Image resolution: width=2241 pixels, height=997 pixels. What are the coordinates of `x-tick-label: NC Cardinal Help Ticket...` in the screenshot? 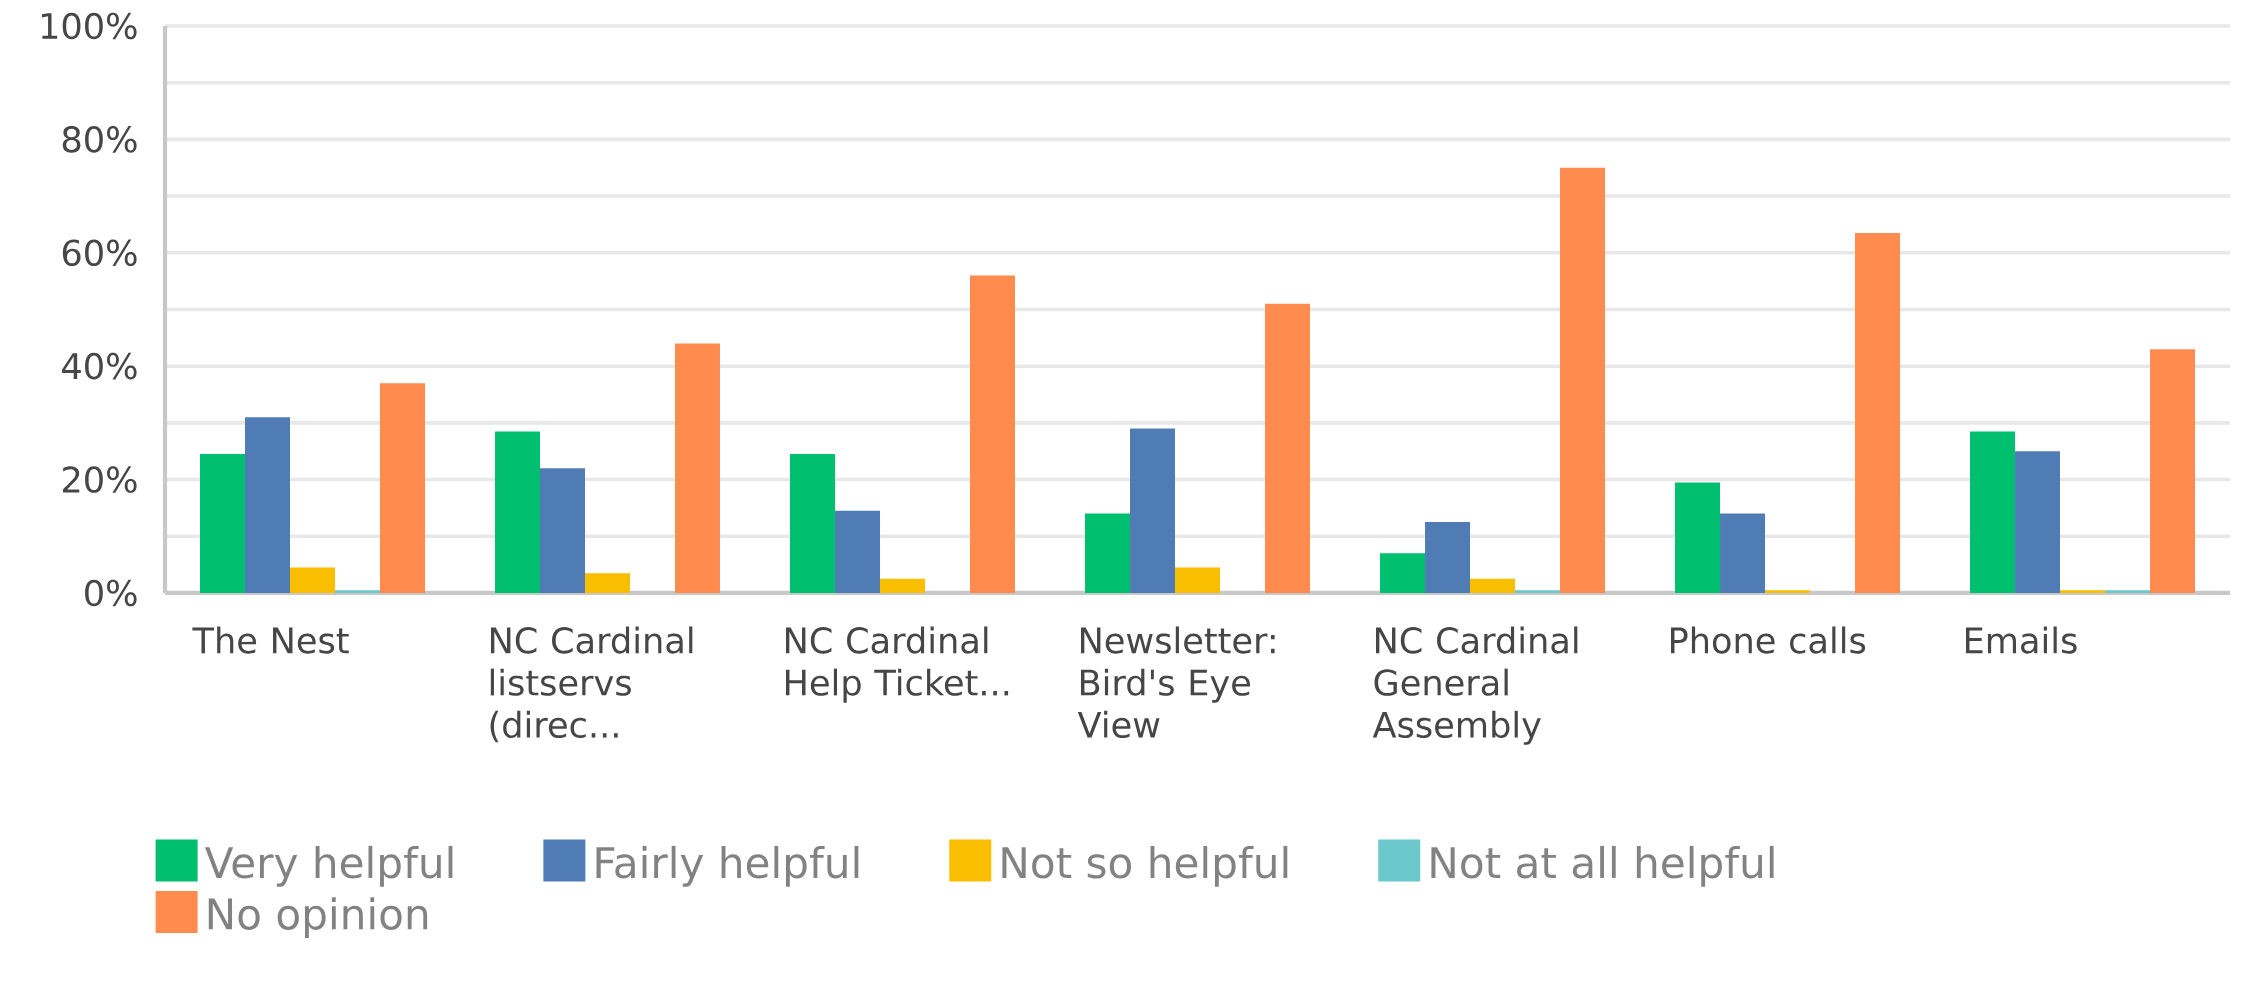 It's located at (897, 664).